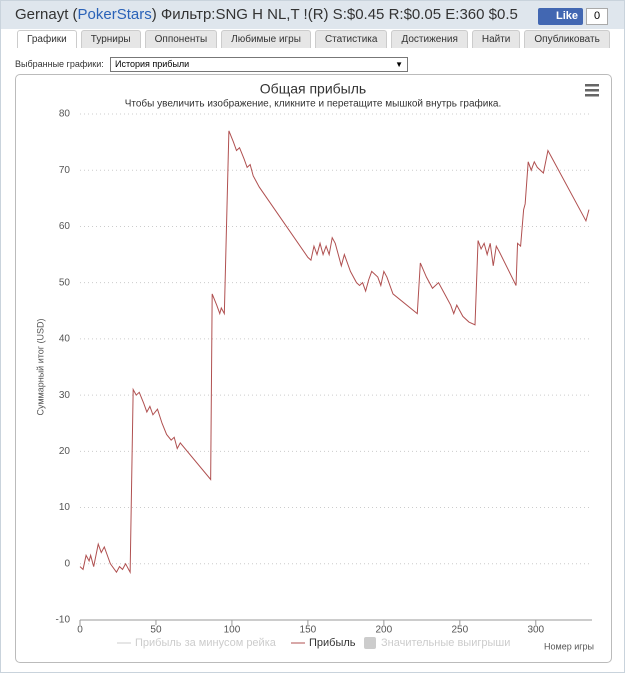  What do you see at coordinates (47, 39) in the screenshot?
I see `tab: Графики` at bounding box center [47, 39].